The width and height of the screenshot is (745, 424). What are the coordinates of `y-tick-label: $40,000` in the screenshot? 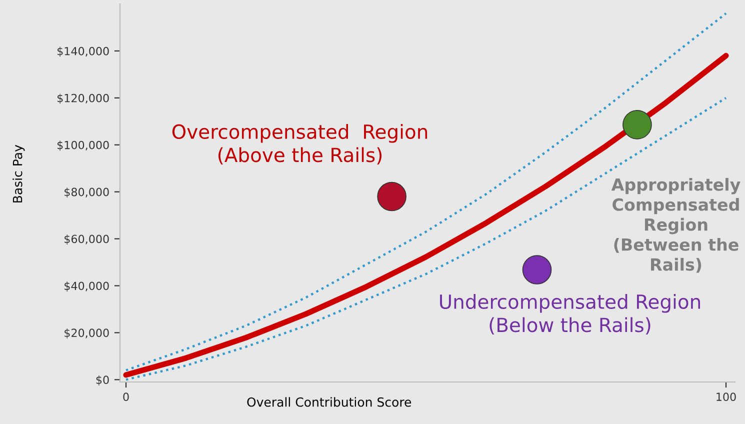 It's located at (86, 287).